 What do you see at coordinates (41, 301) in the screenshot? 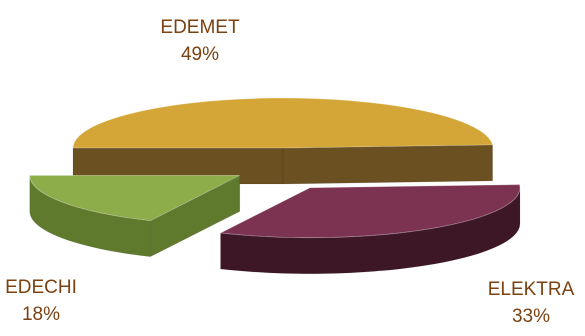
I see `slice-label-edechi: EDECHI 18%` at bounding box center [41, 301].